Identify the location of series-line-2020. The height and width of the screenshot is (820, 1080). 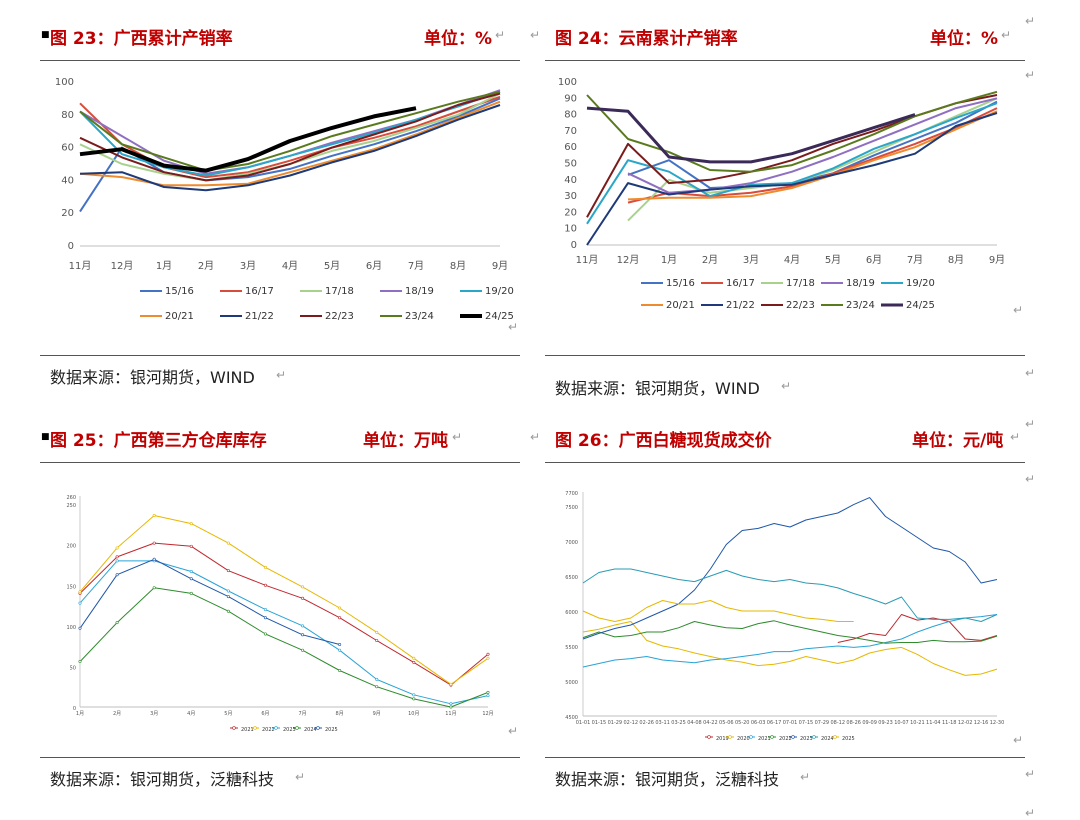
(790, 648).